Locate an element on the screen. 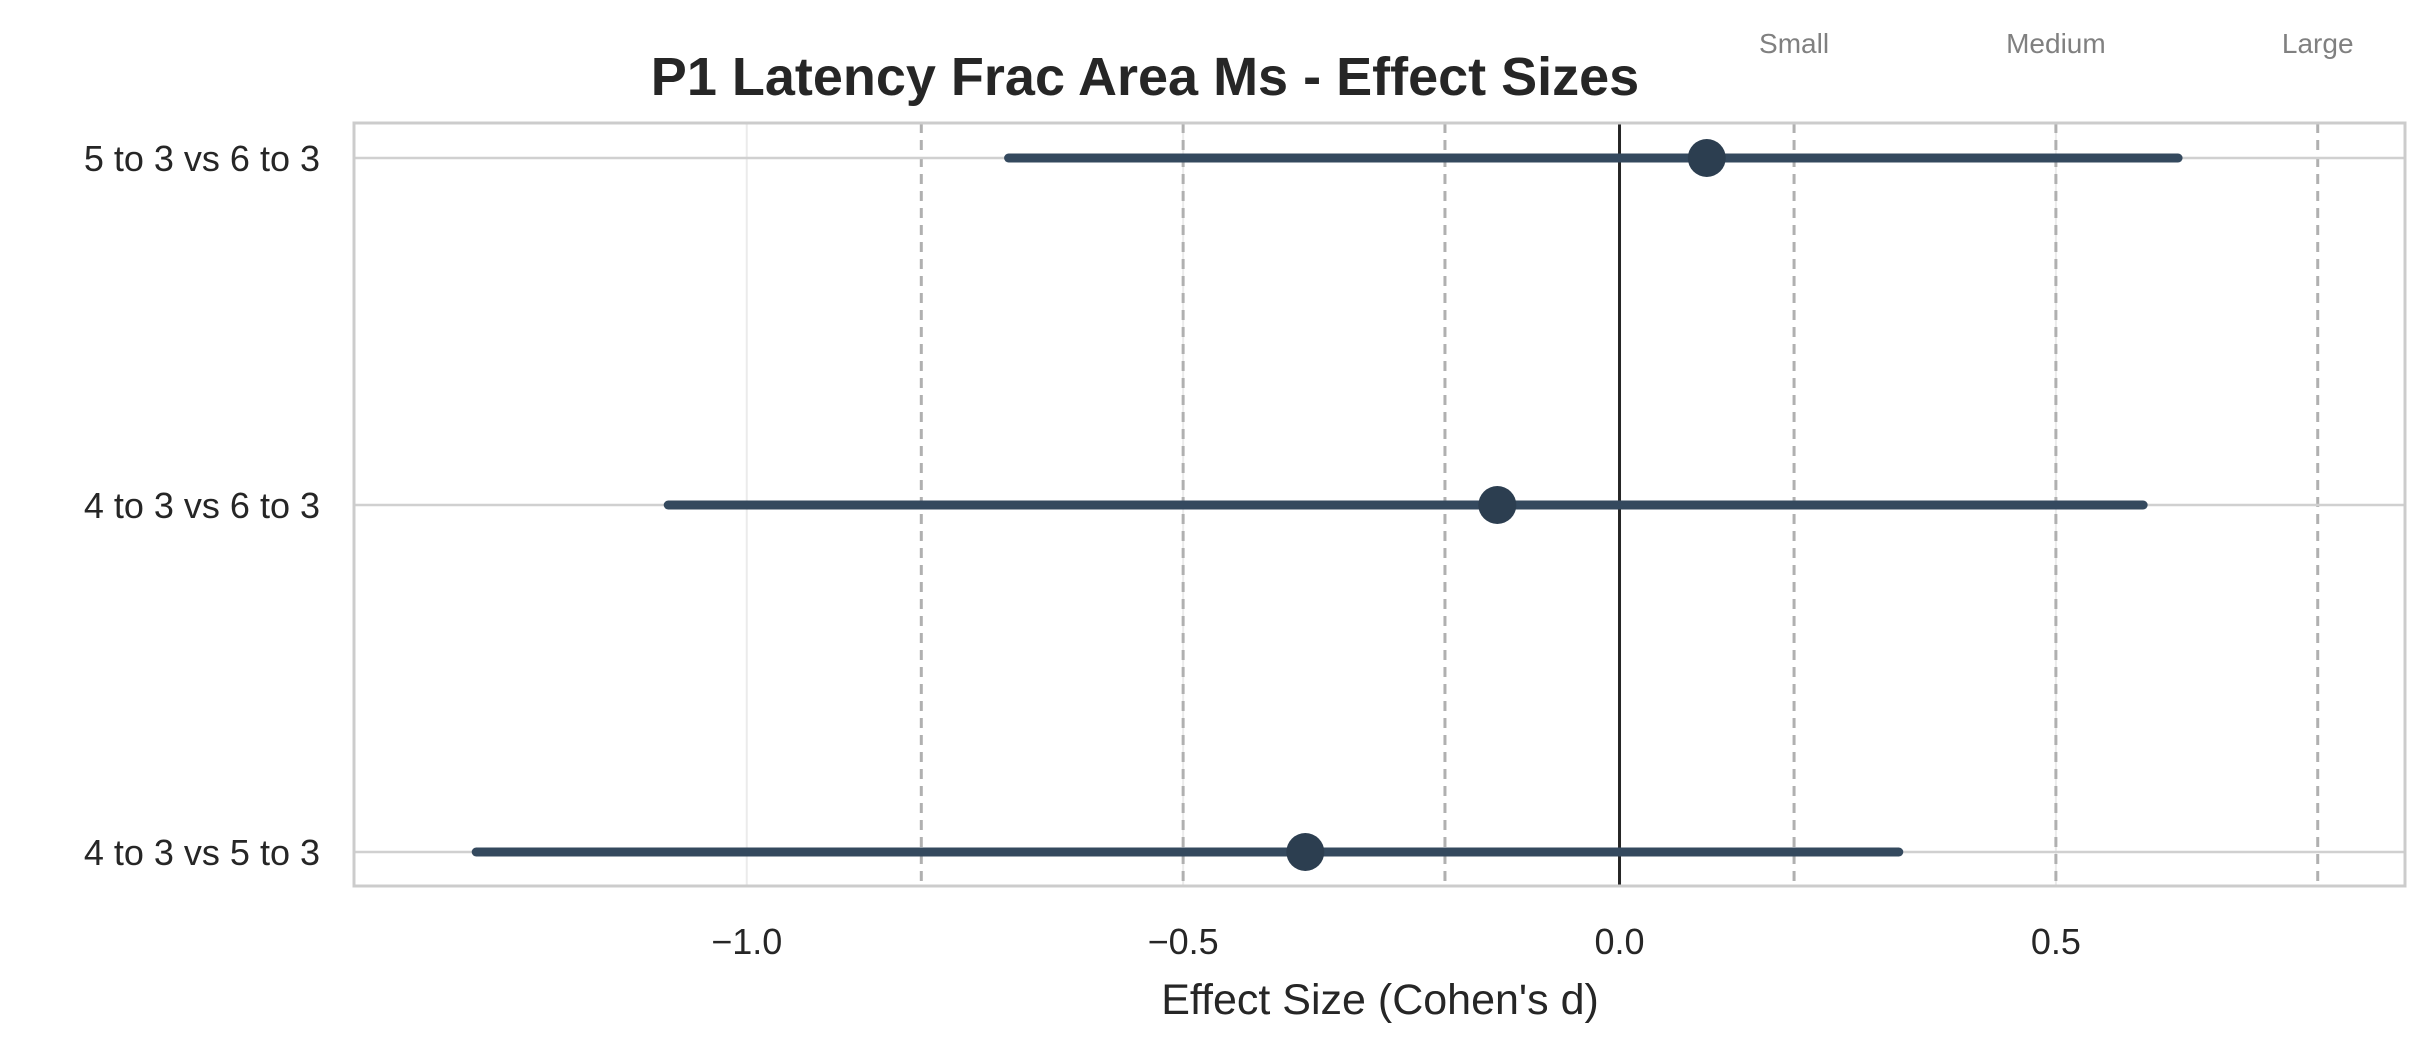  threshold-label-layer: Small Medium Large is located at coordinates (2056, 43).